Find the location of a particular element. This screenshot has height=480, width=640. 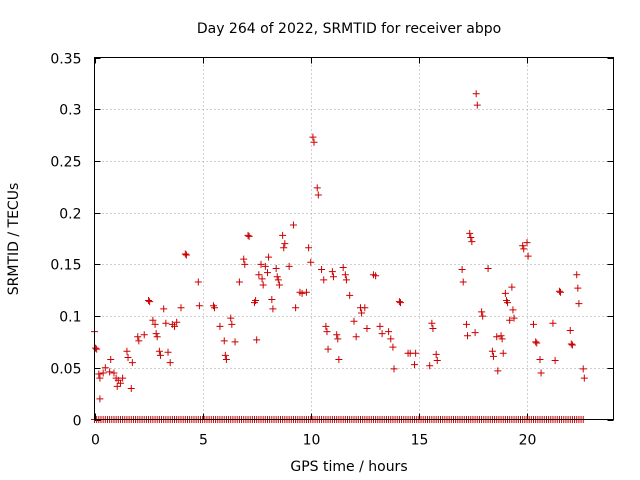

y-tick-label: 0.1 is located at coordinates (70, 318).